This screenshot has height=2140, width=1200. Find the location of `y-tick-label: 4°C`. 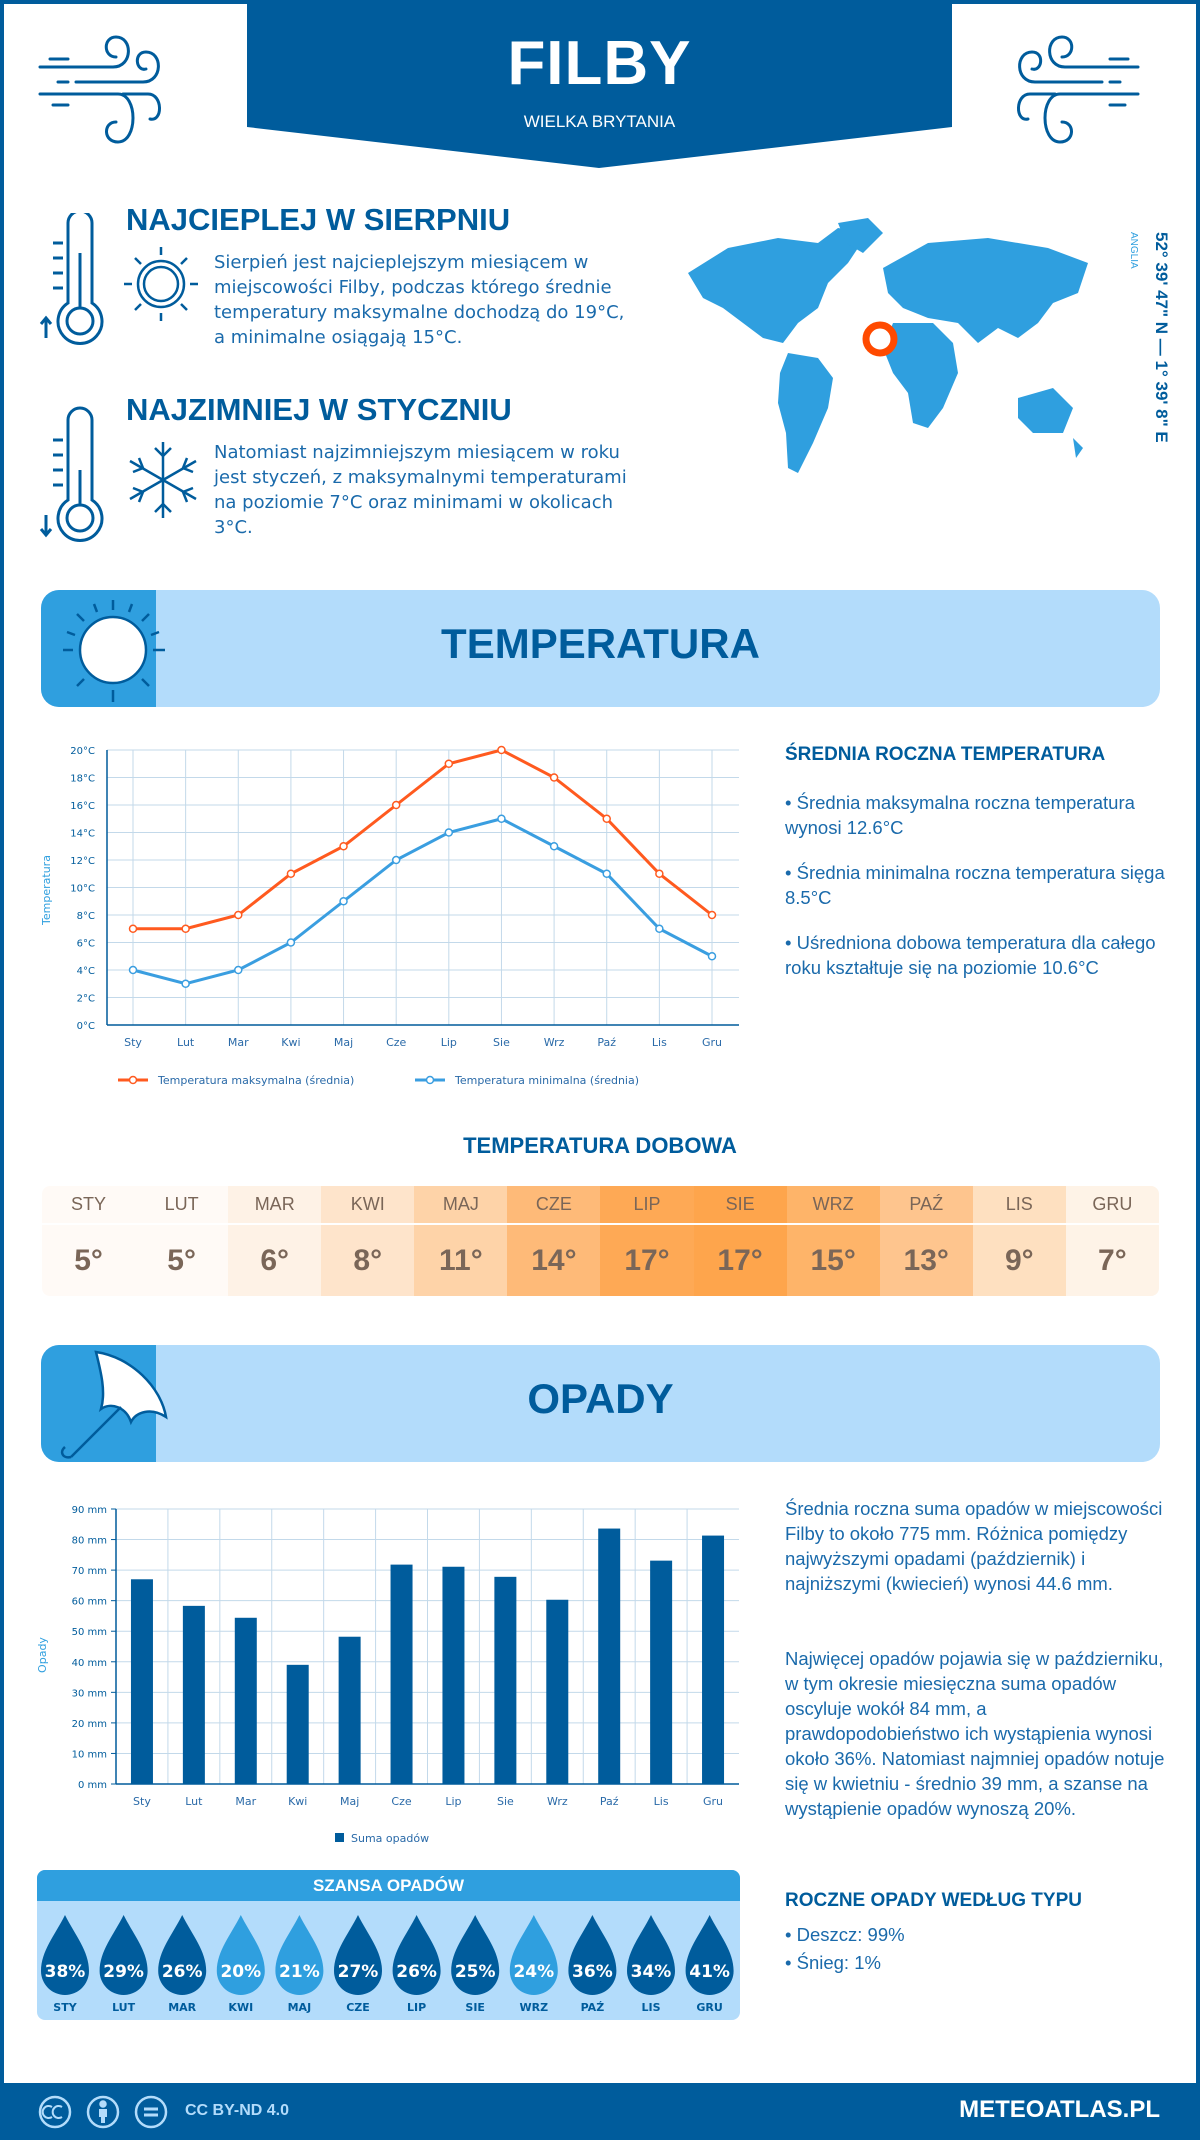

y-tick-label: 4°C is located at coordinates (86, 971).